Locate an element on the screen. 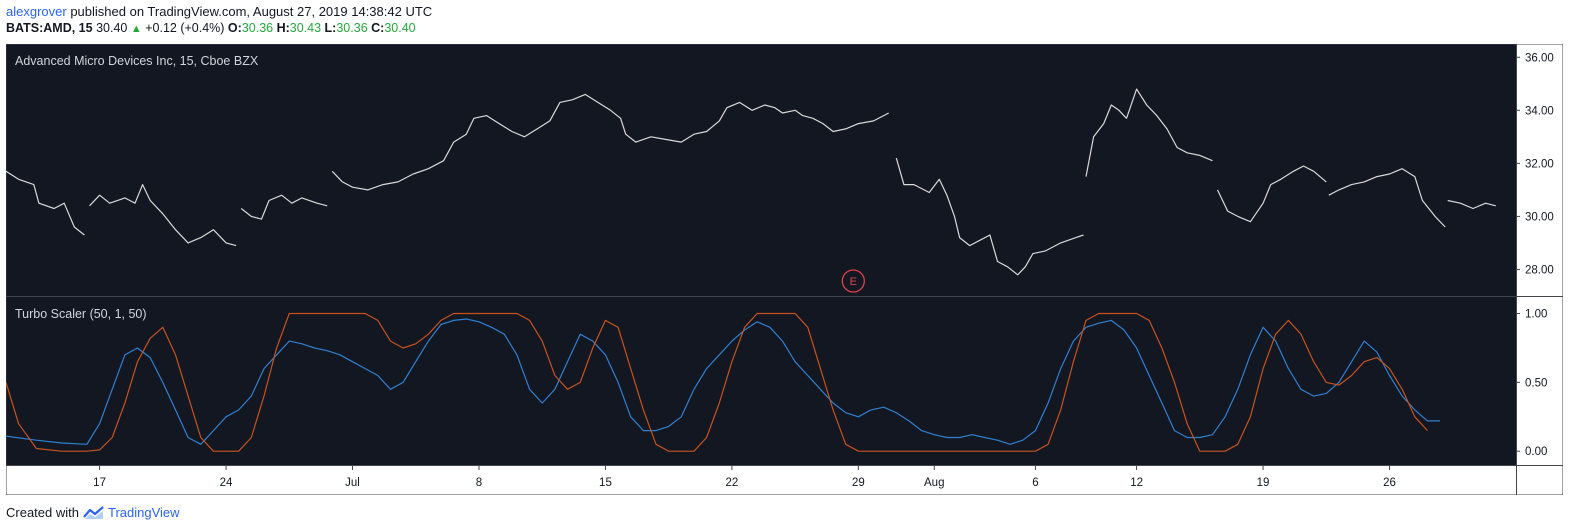  low-value: 30.36 is located at coordinates (352, 28).